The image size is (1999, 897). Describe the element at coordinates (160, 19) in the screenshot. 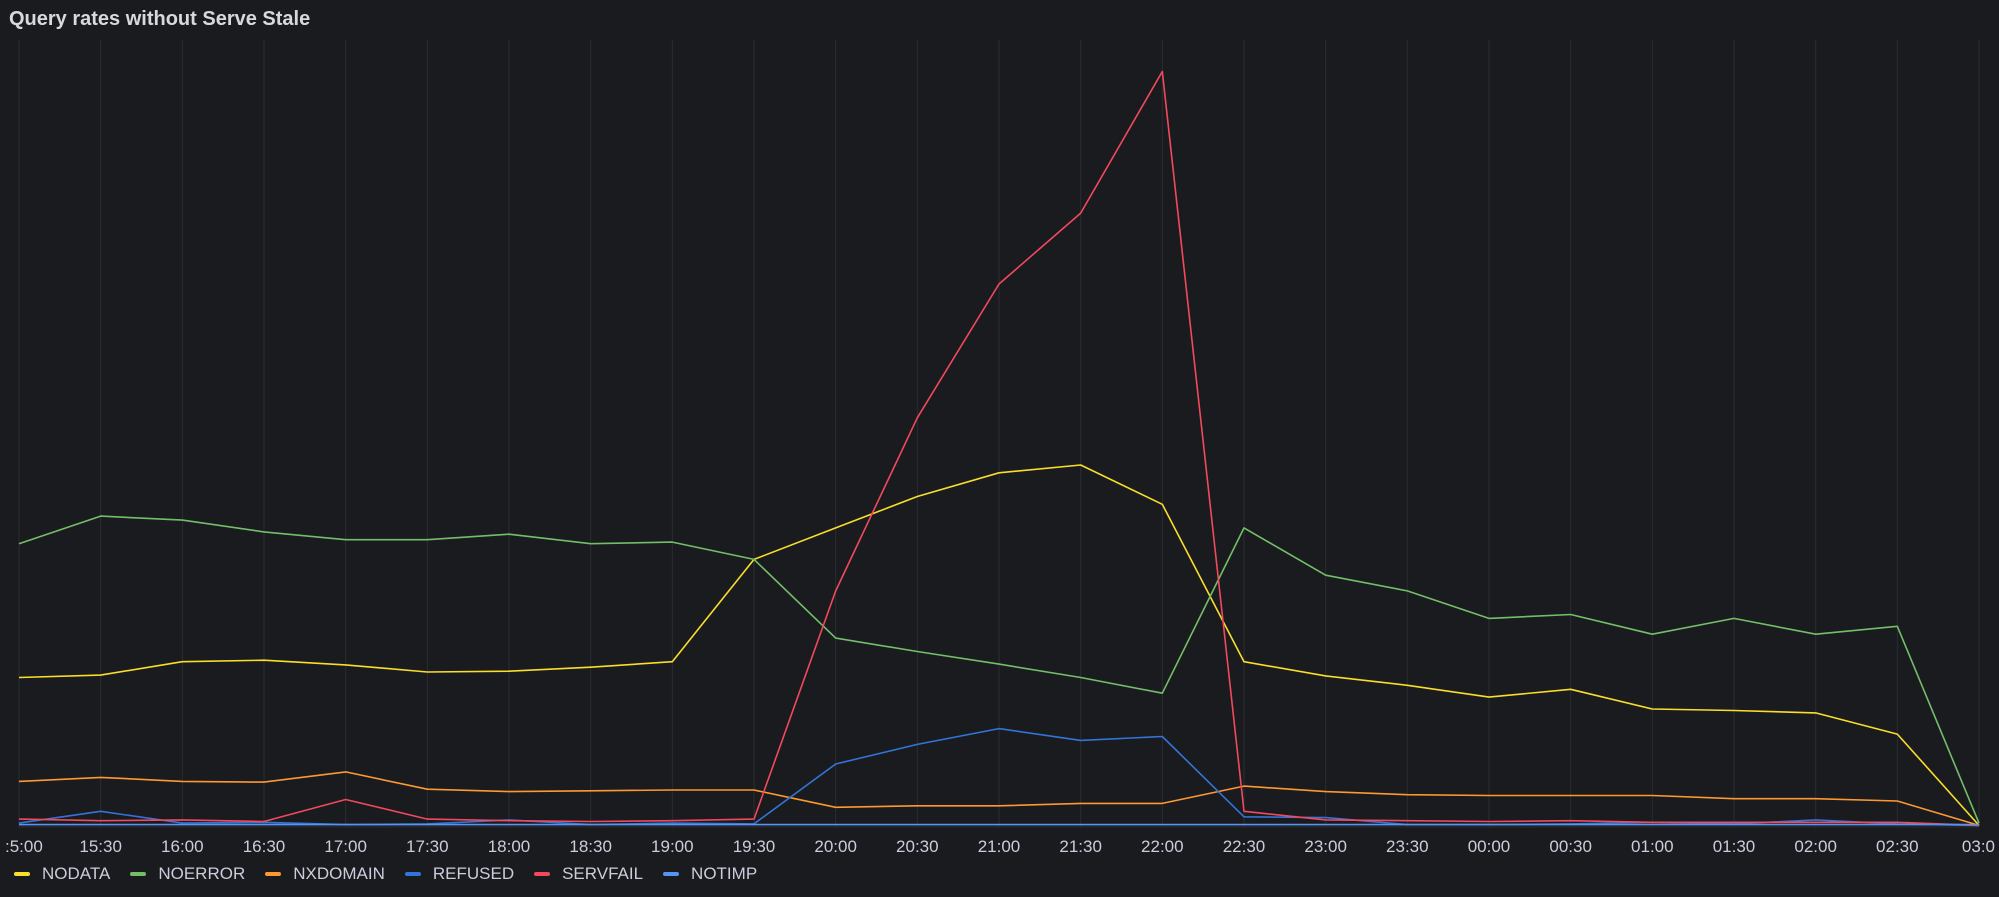

I see `panel-title: Query rates without Serve Stale` at that location.